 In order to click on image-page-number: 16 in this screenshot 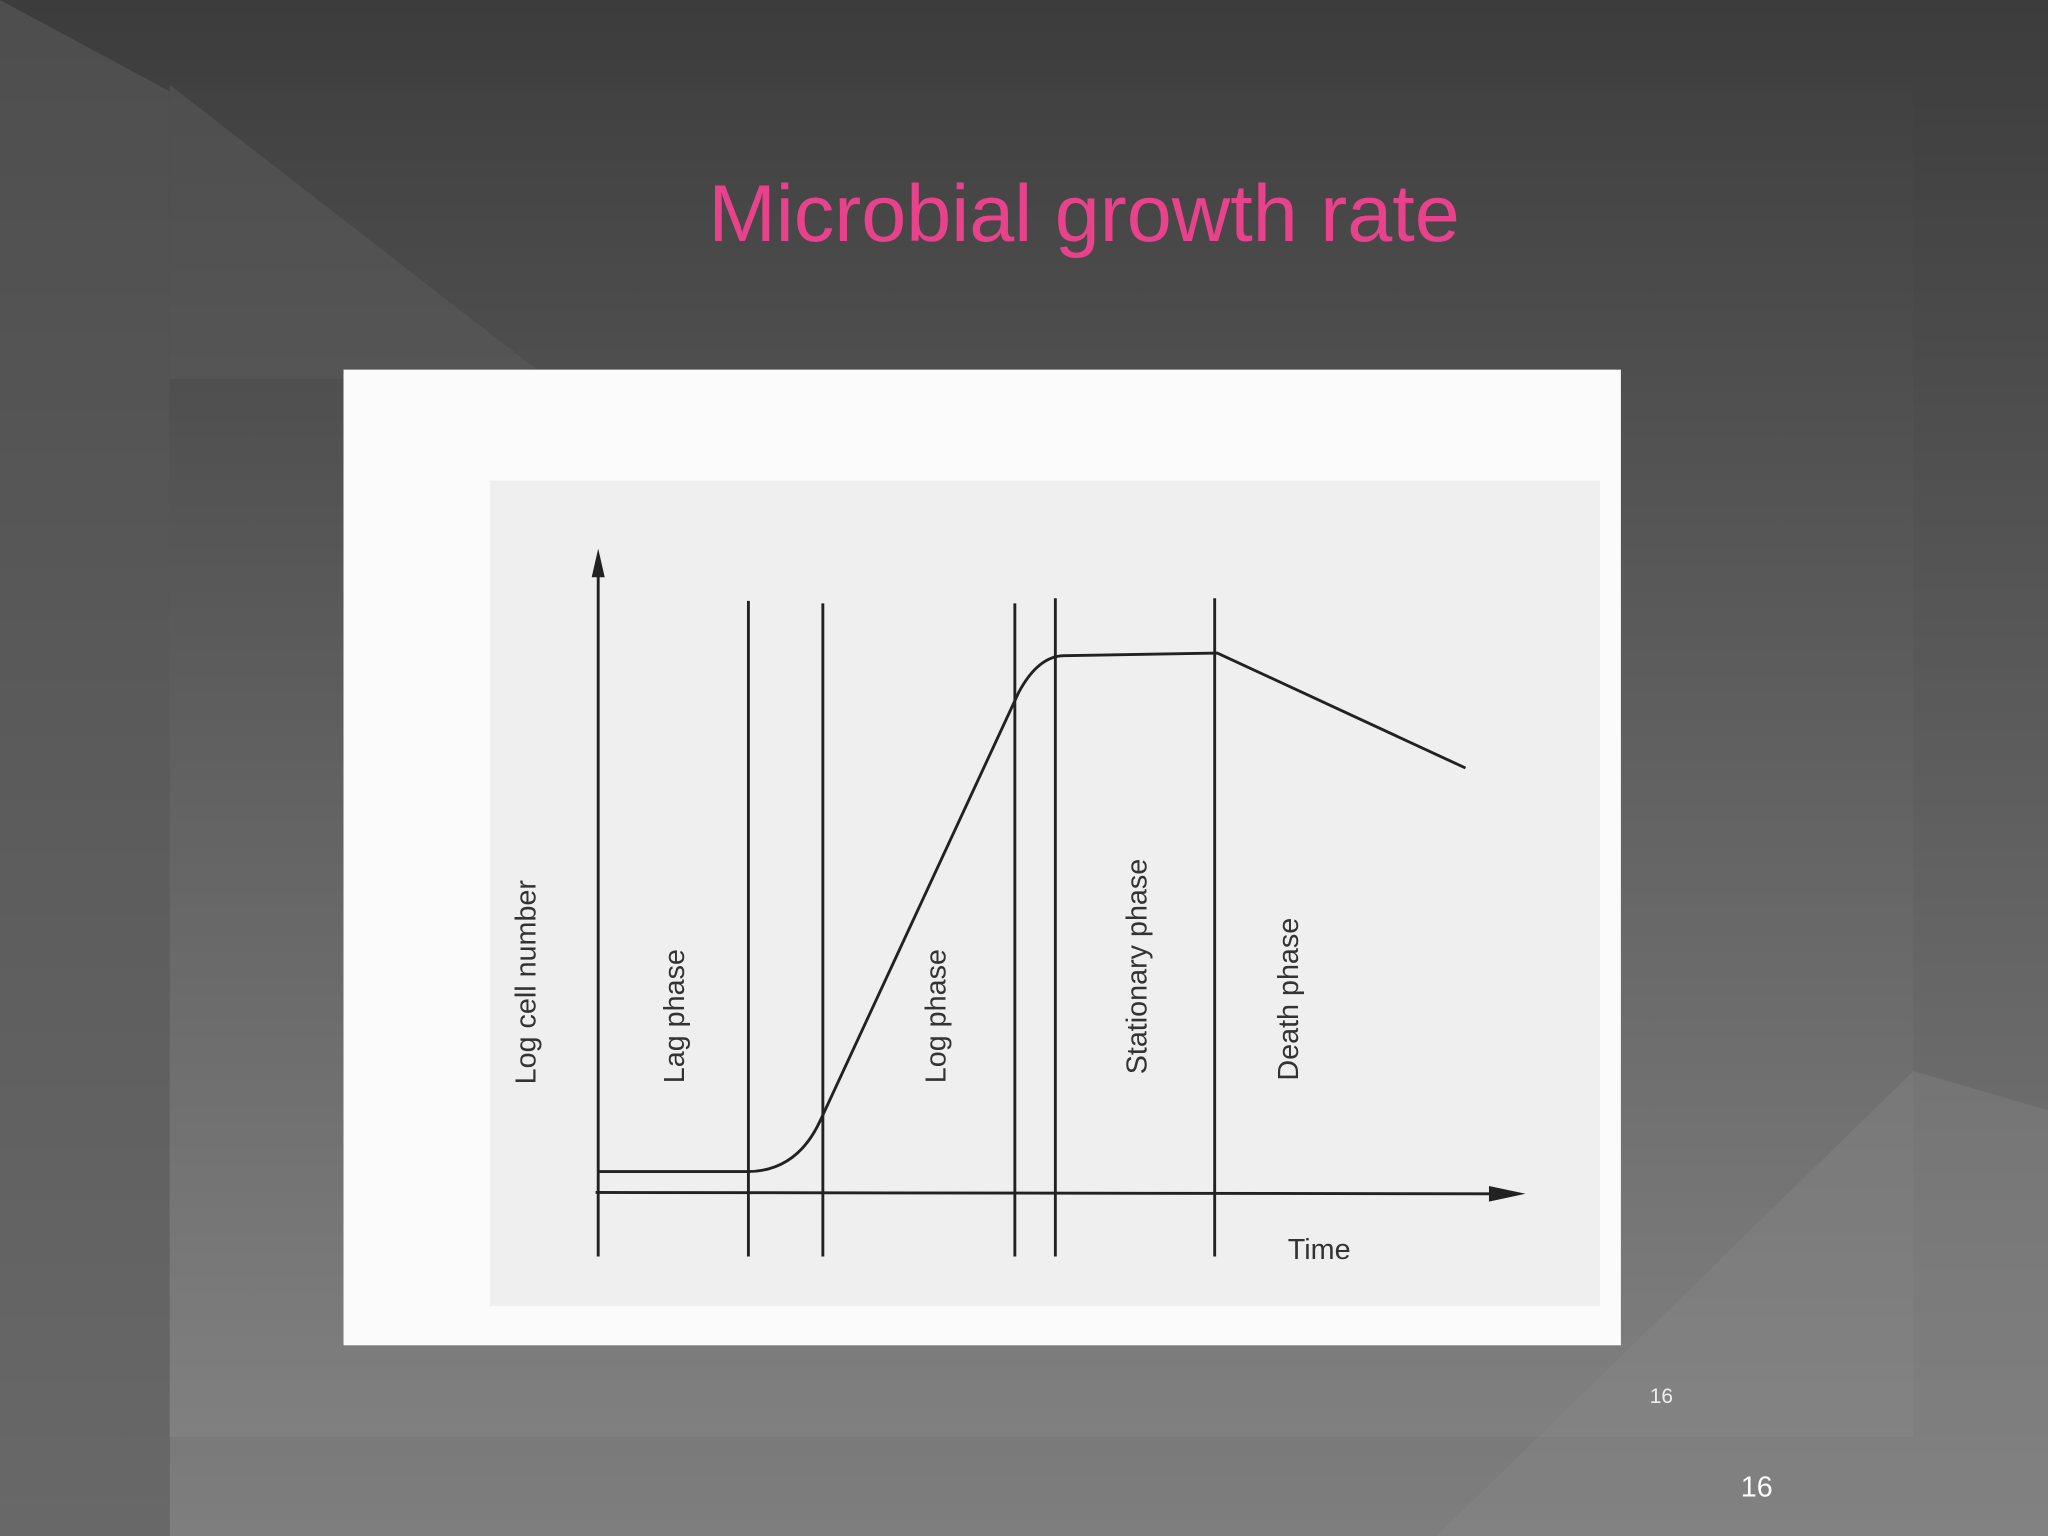, I will do `click(1661, 1396)`.